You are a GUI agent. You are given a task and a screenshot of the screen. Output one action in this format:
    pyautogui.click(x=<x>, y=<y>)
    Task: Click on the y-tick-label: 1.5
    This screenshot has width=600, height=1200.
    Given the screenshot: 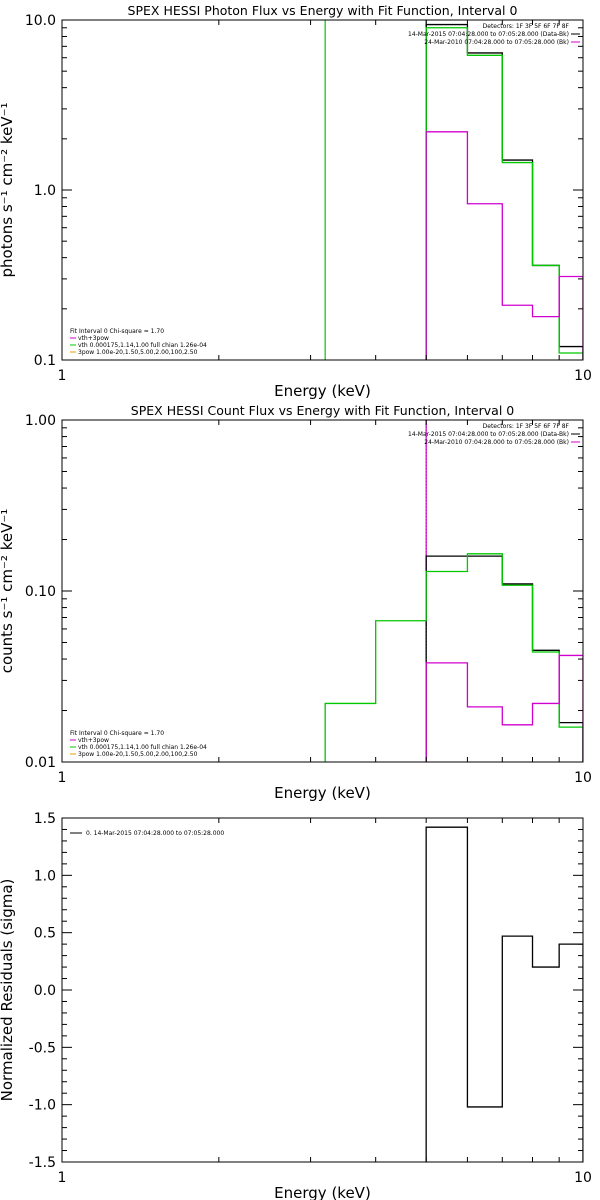 What is the action you would take?
    pyautogui.click(x=45, y=819)
    